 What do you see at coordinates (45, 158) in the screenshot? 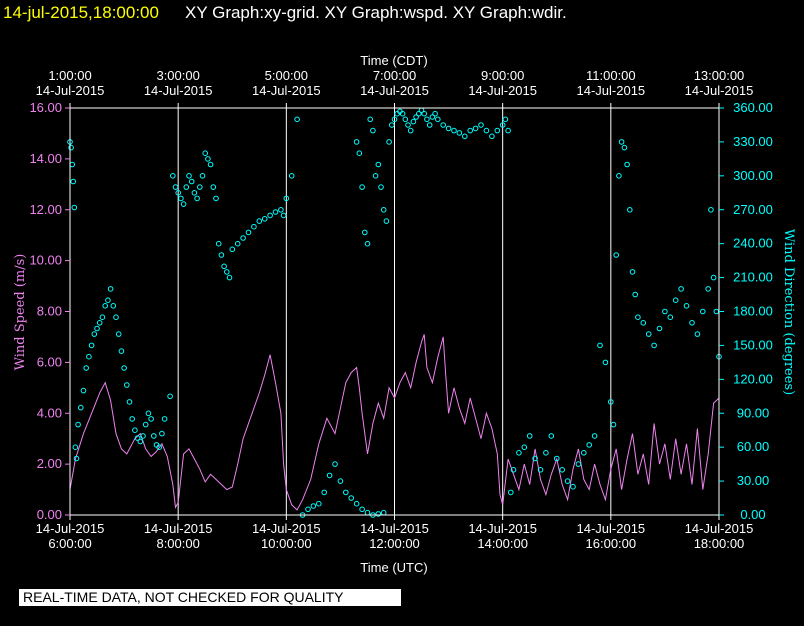
I see `left-tick-label: 14.00` at bounding box center [45, 158].